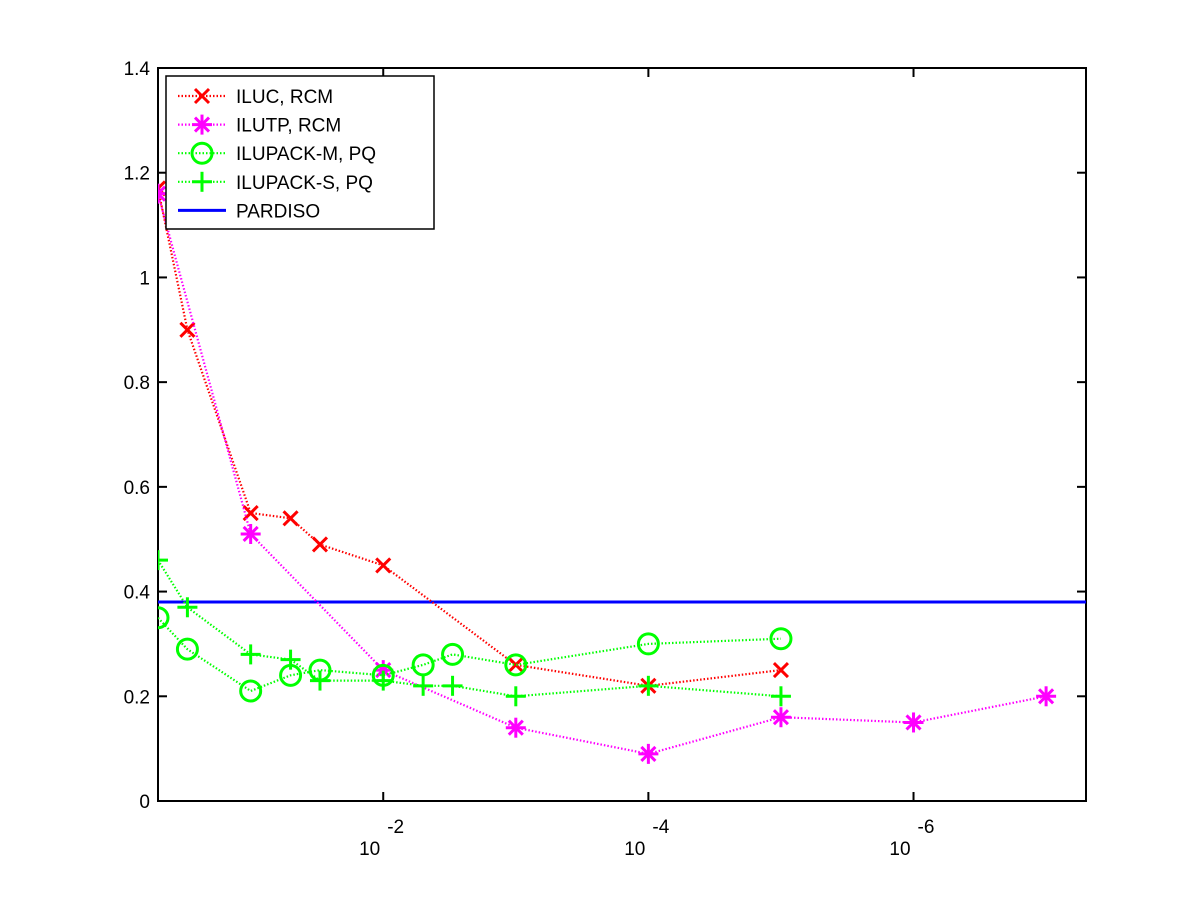 Image resolution: width=1200 pixels, height=900 pixels. What do you see at coordinates (144, 802) in the screenshot?
I see `y-tick-label: 0` at bounding box center [144, 802].